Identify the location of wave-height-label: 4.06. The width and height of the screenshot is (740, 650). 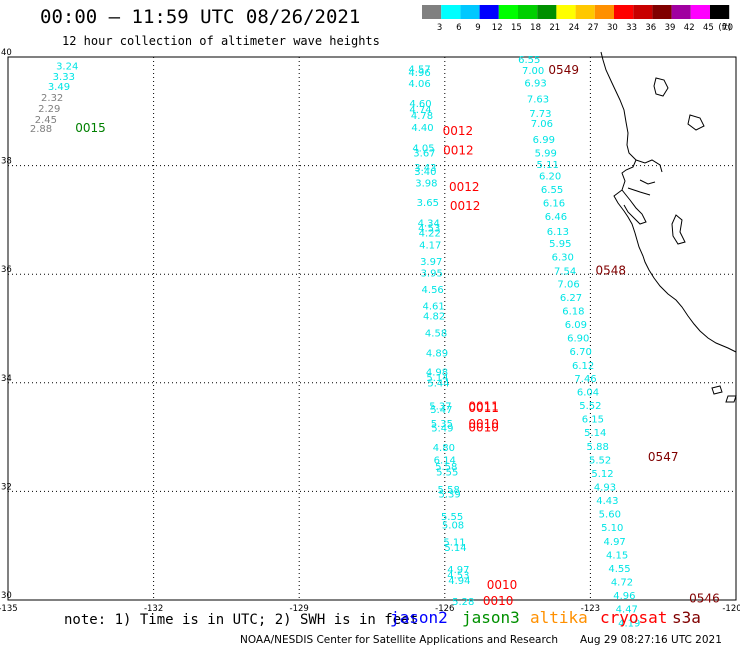
(419, 84).